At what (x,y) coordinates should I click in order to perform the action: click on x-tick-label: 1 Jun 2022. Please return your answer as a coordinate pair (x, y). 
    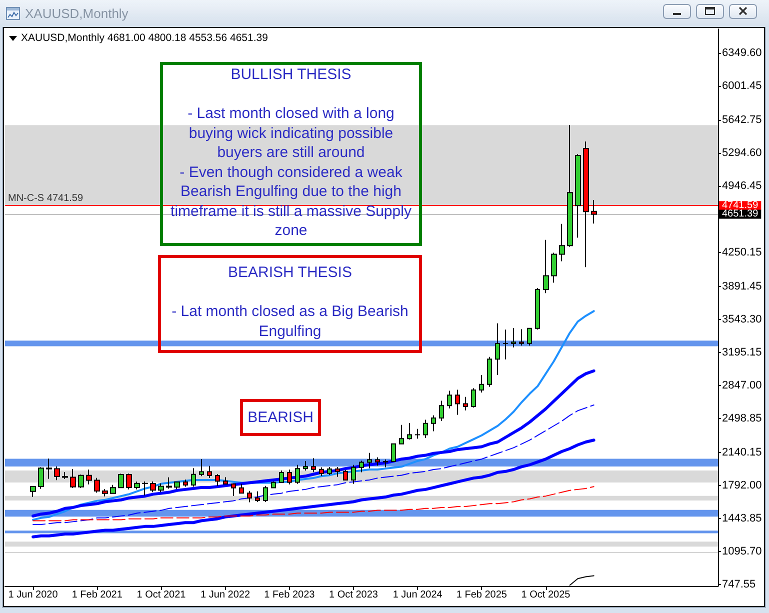
    Looking at the image, I should click on (225, 595).